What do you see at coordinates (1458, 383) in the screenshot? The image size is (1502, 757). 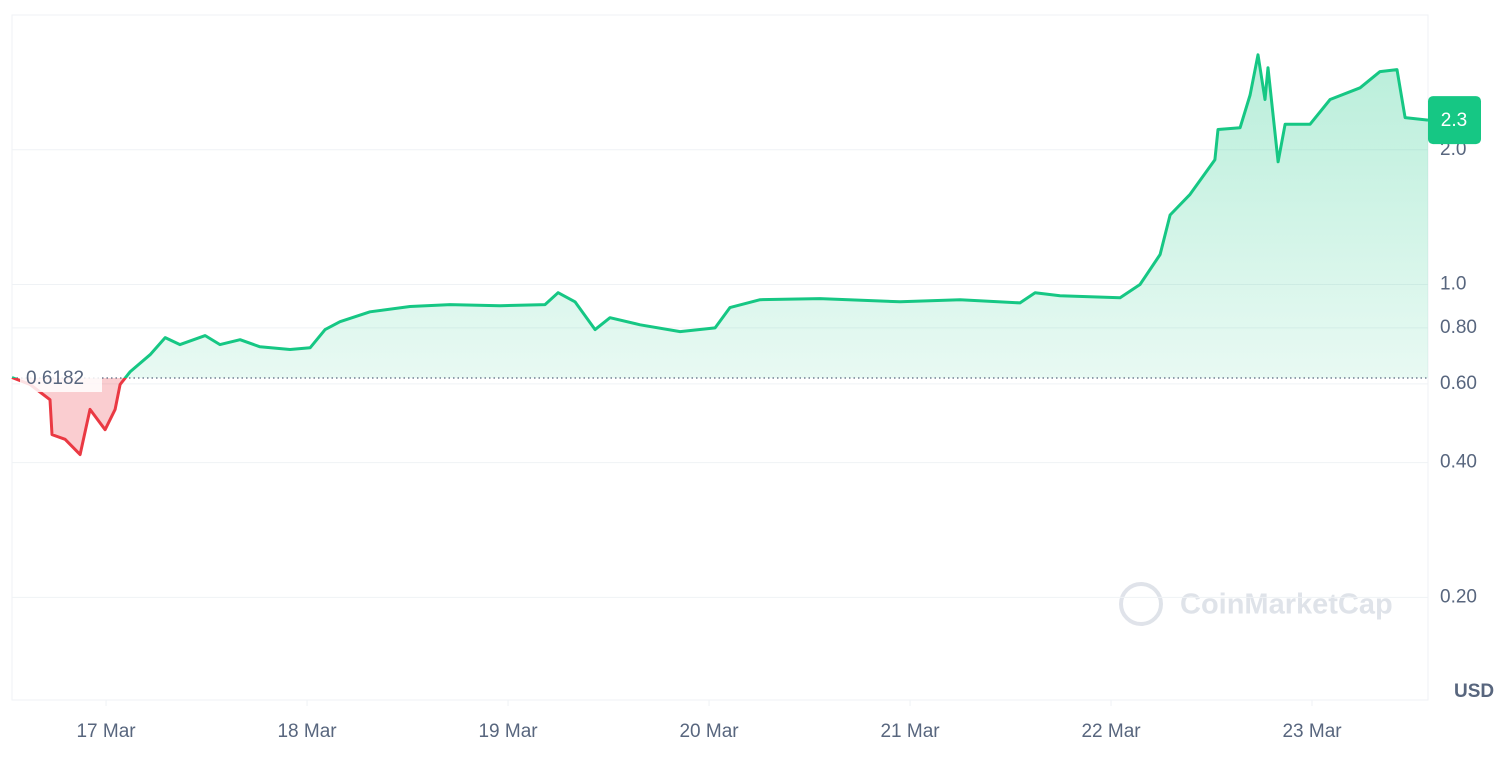 I see `y-tick-label: 0.60` at bounding box center [1458, 383].